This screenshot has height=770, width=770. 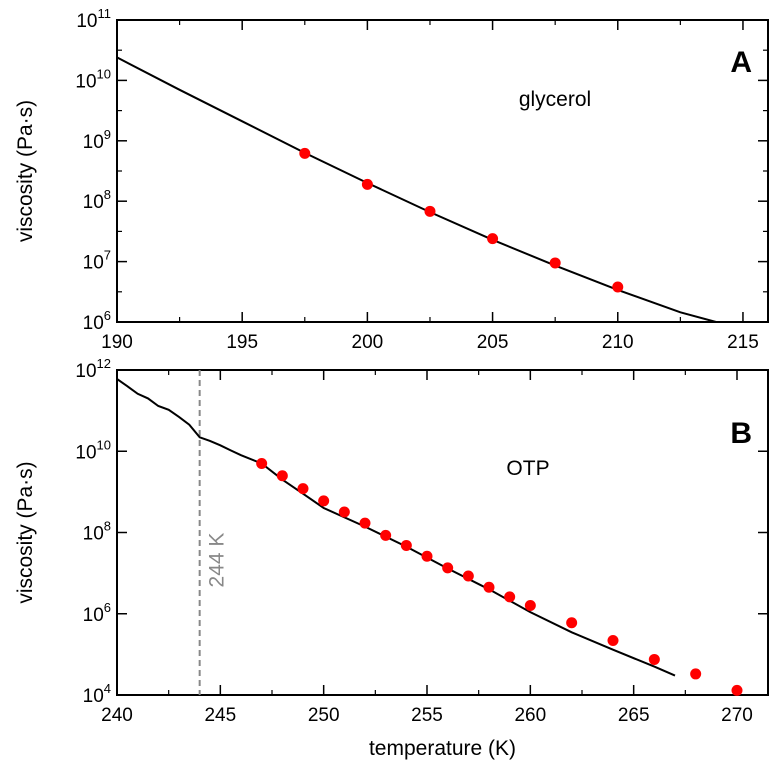 I want to click on panel-annotation: OTP, so click(x=527, y=468).